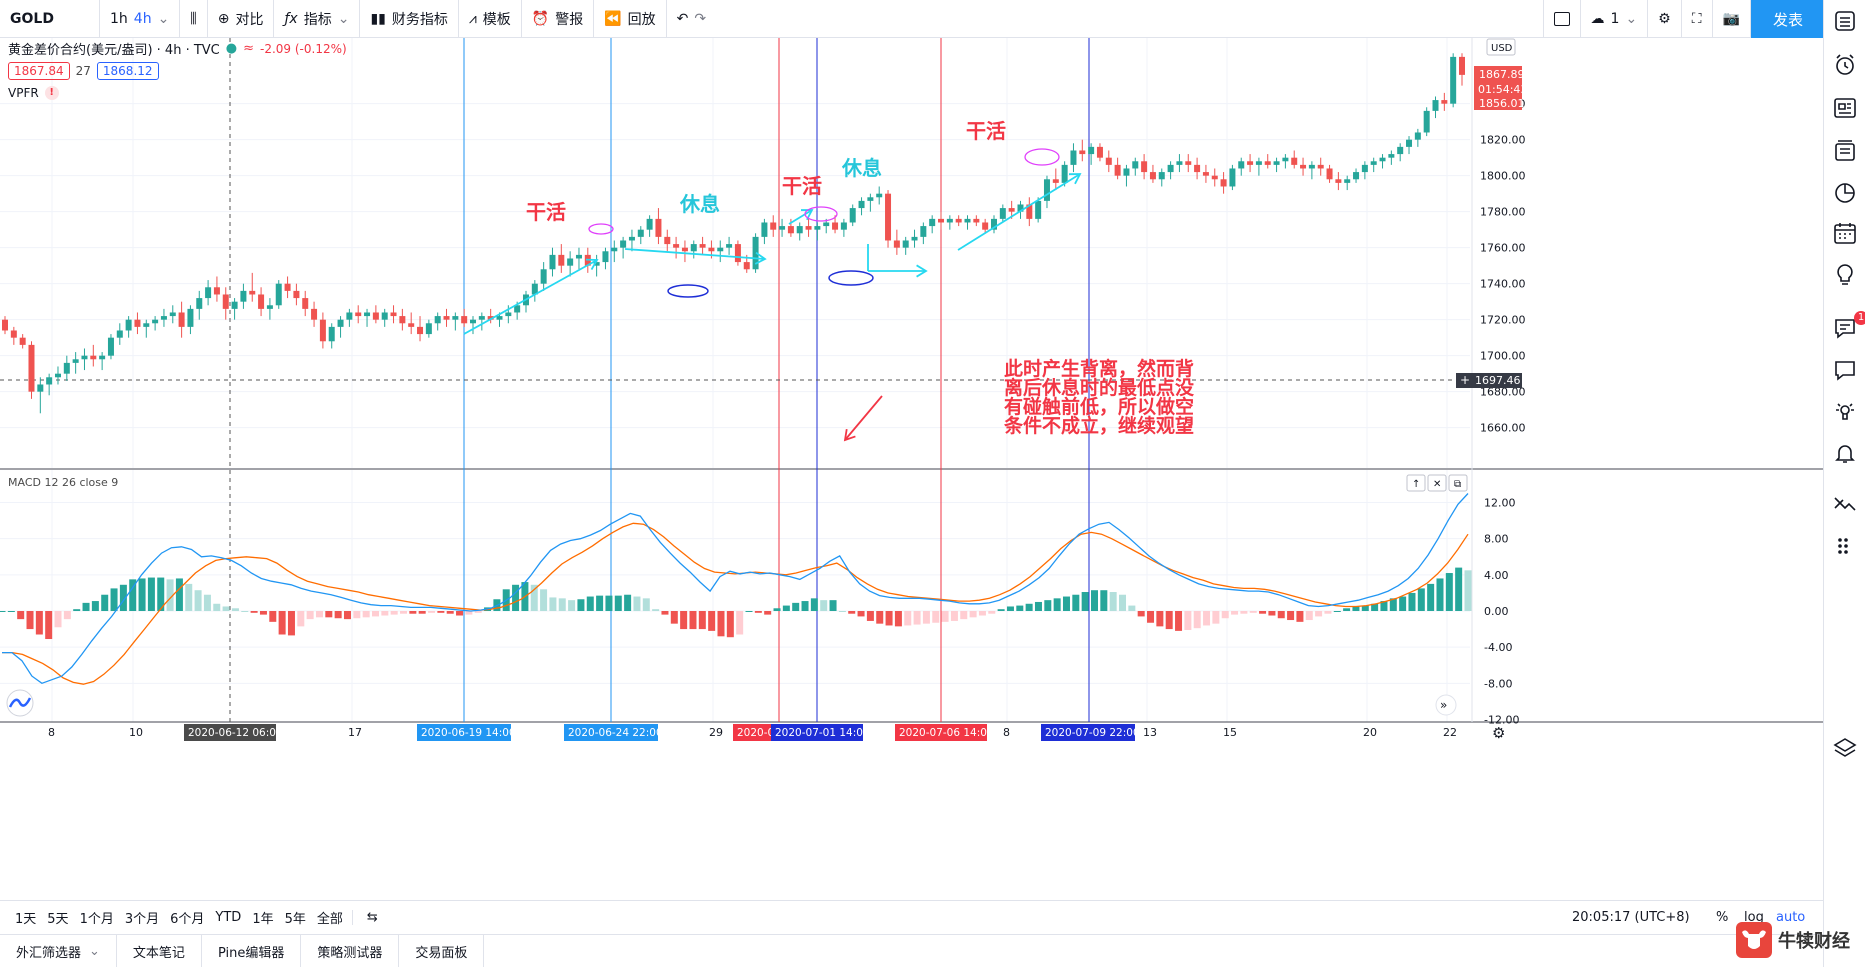 The width and height of the screenshot is (1865, 967). What do you see at coordinates (490, 19) in the screenshot?
I see `templates-button: ⩘ 模板` at bounding box center [490, 19].